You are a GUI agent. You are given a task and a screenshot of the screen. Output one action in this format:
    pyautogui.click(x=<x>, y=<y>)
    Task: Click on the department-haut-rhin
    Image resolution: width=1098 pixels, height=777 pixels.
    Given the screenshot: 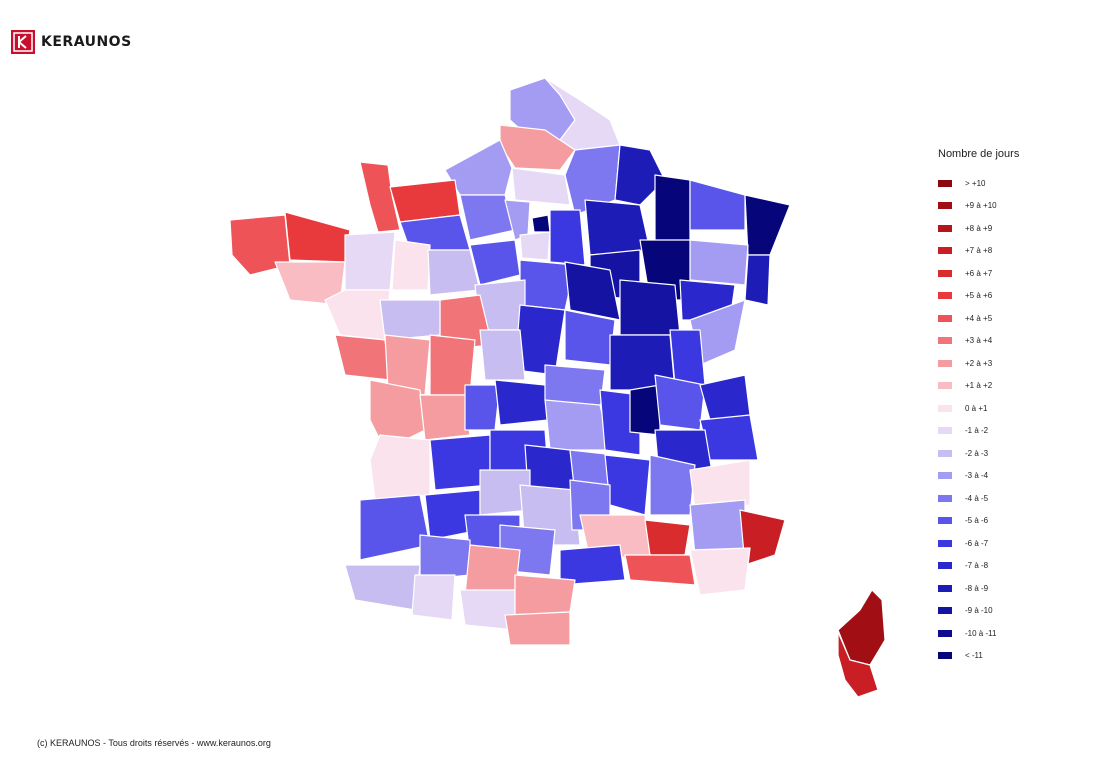 What is the action you would take?
    pyautogui.click(x=757, y=280)
    